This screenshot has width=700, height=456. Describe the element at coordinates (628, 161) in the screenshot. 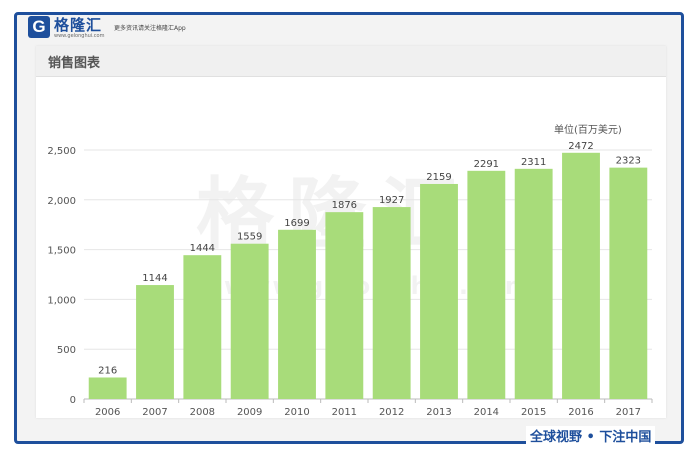

I see `data-label: 2323` at that location.